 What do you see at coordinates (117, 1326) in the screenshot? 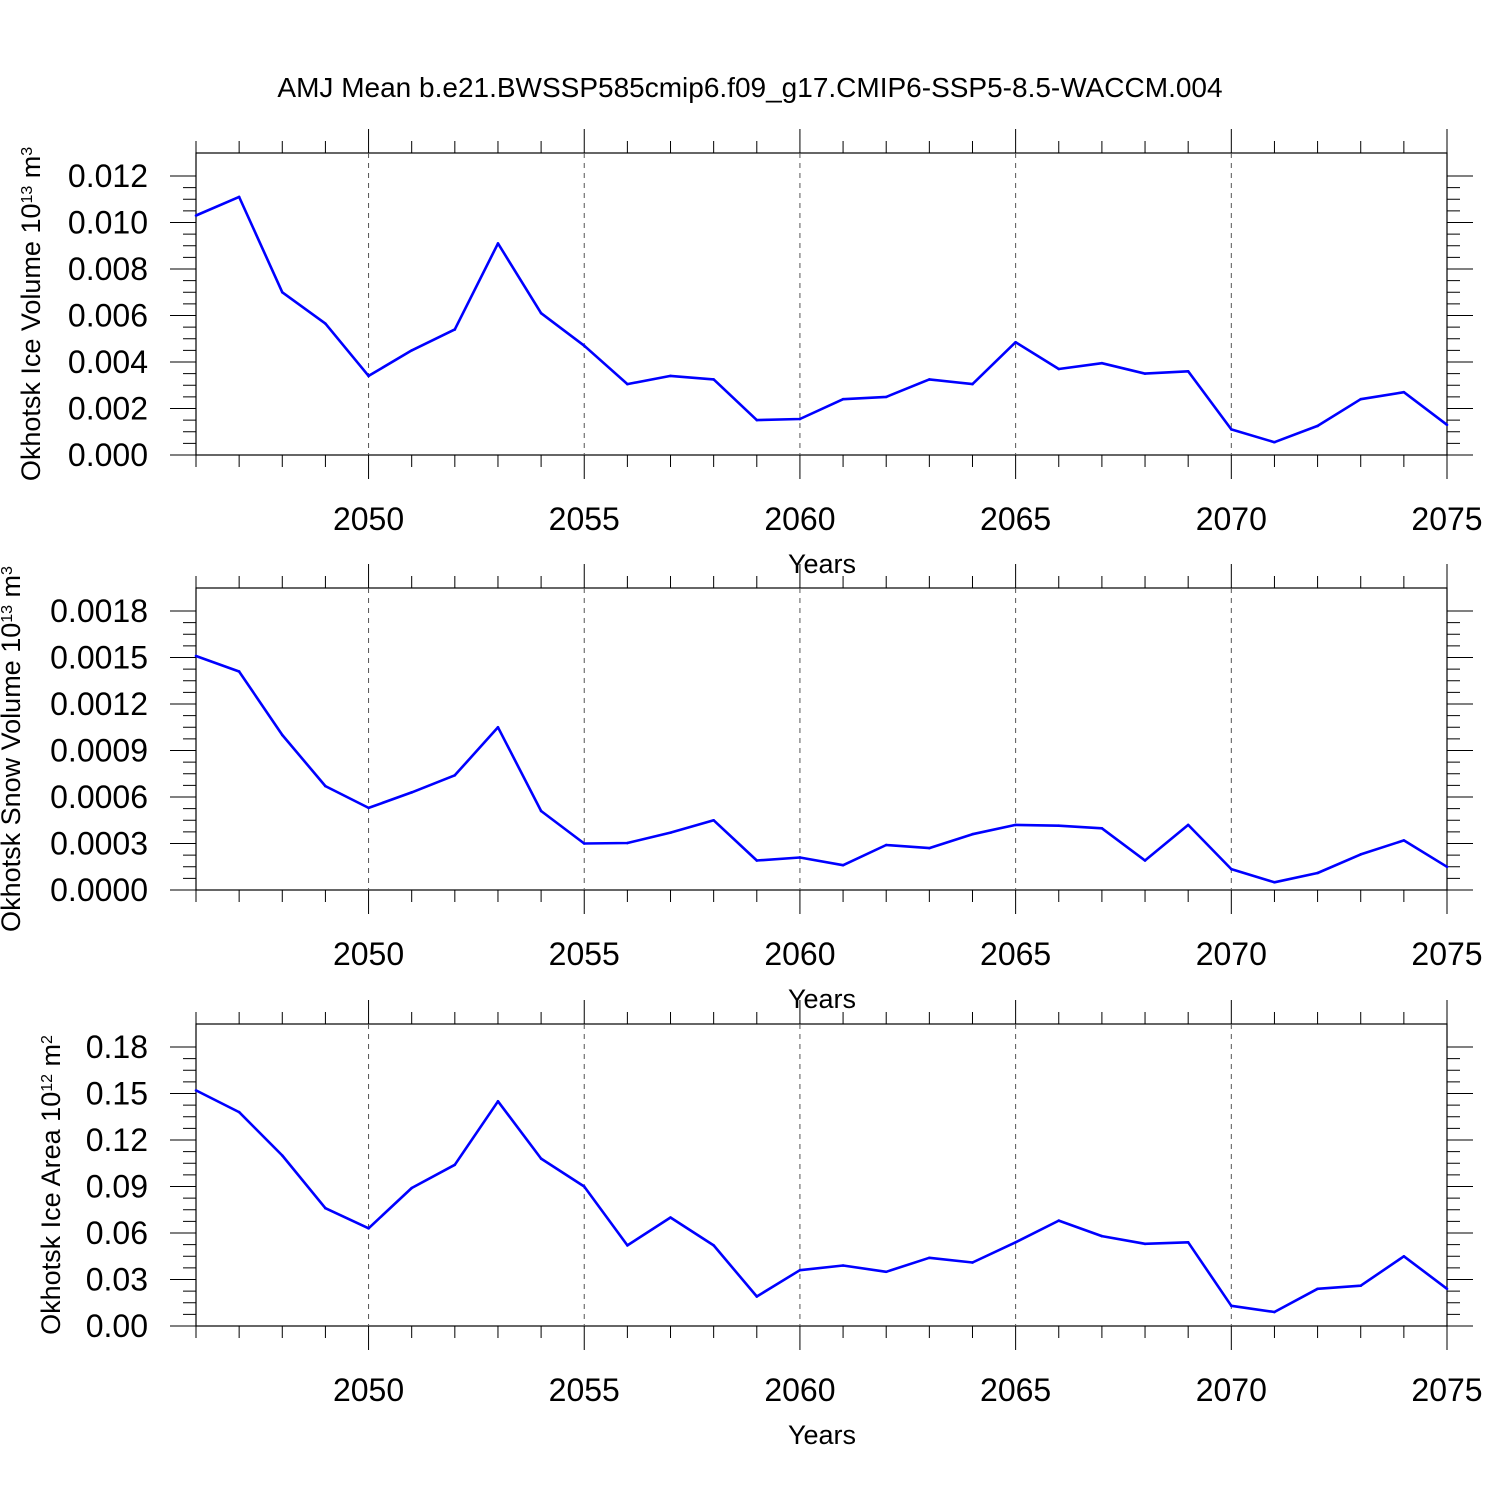
I see `y-tick-label: 0.00` at bounding box center [117, 1326].